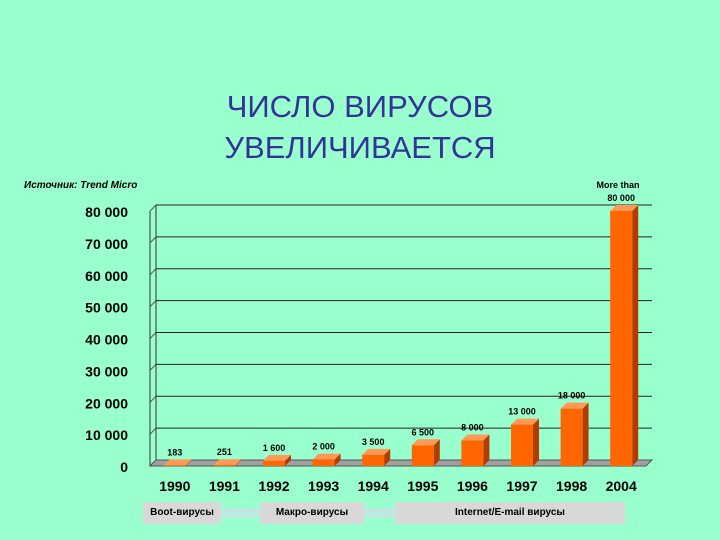 The image size is (720, 540). What do you see at coordinates (106, 212) in the screenshot?
I see `y-tick-label: 80 000` at bounding box center [106, 212].